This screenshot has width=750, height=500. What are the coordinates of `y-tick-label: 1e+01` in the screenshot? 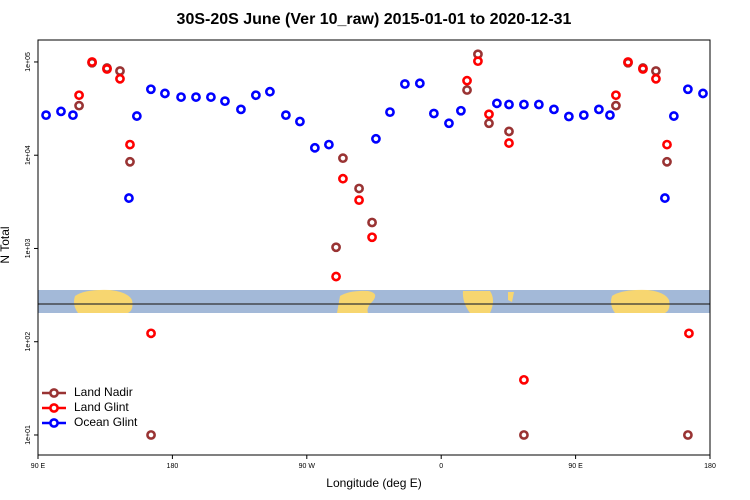 It's located at (28, 435).